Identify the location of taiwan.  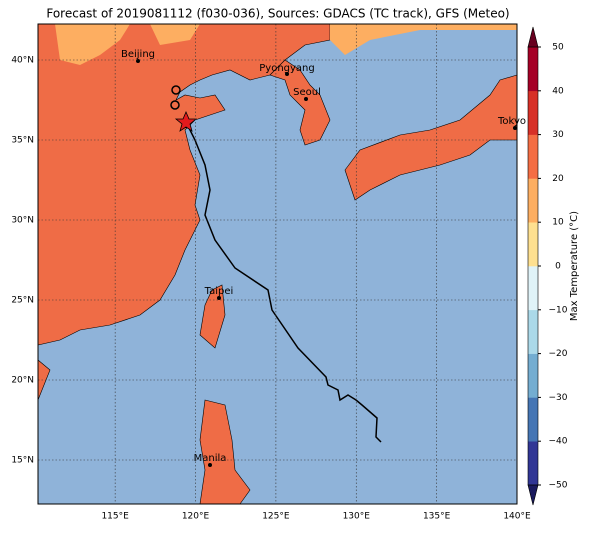
(212, 316).